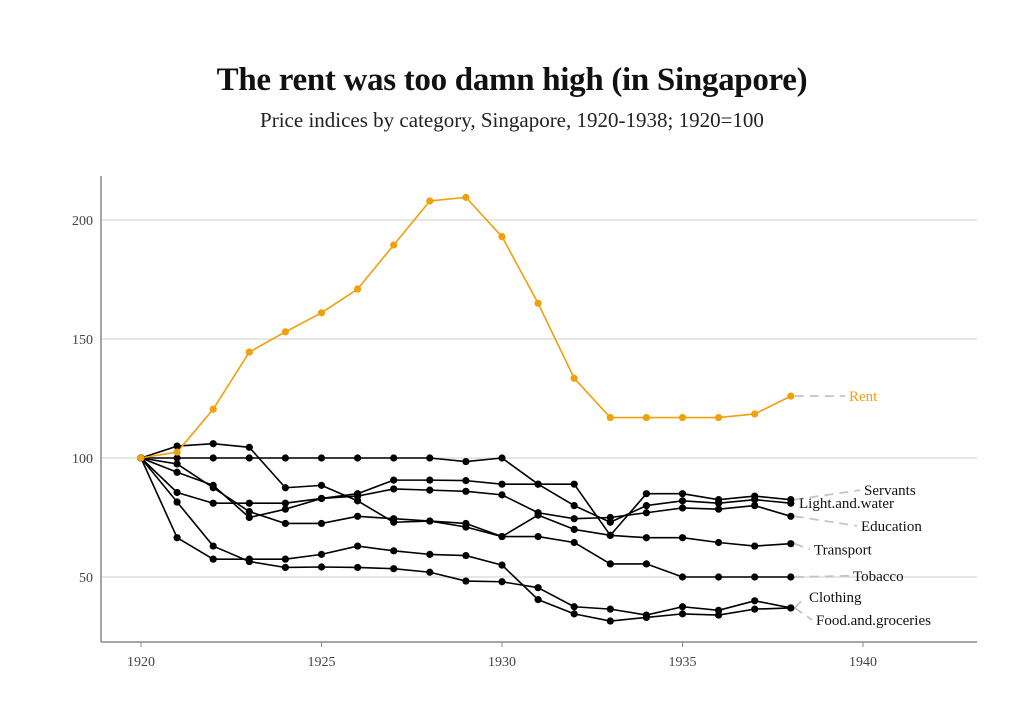 The width and height of the screenshot is (1024, 719). Describe the element at coordinates (82, 221) in the screenshot. I see `y-tick-label: 200` at that location.